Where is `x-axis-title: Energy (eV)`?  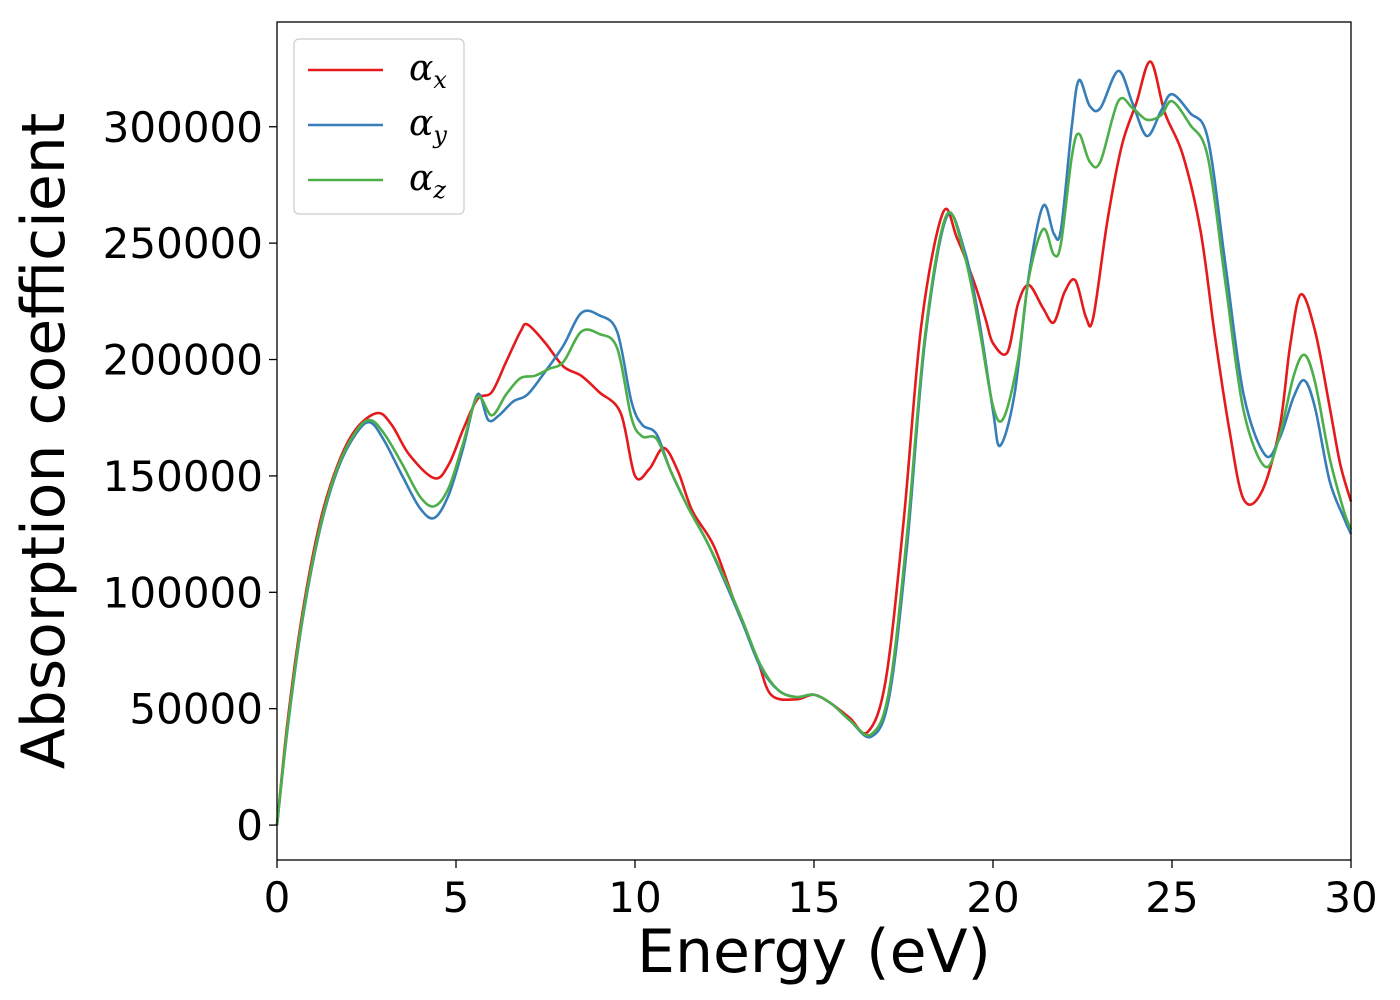
x-axis-title: Energy (eV) is located at coordinates (814, 952).